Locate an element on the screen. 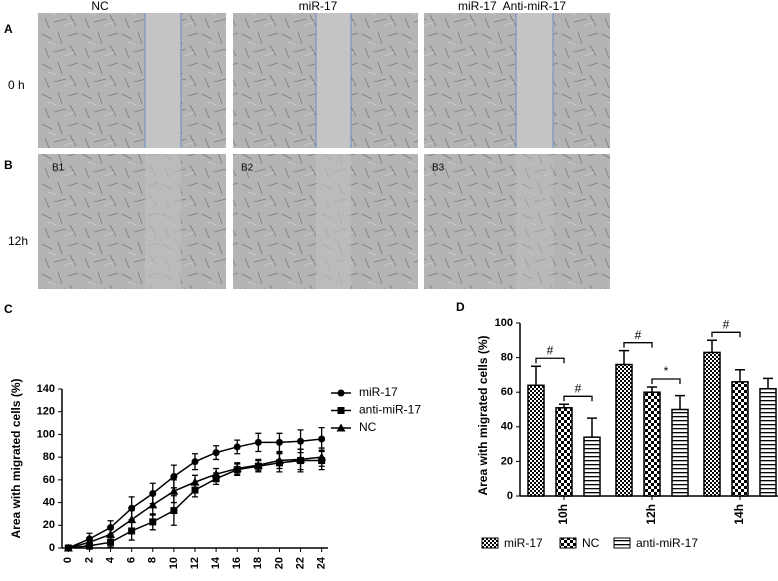 The height and width of the screenshot is (581, 778). row-label: 12h is located at coordinates (18, 241).